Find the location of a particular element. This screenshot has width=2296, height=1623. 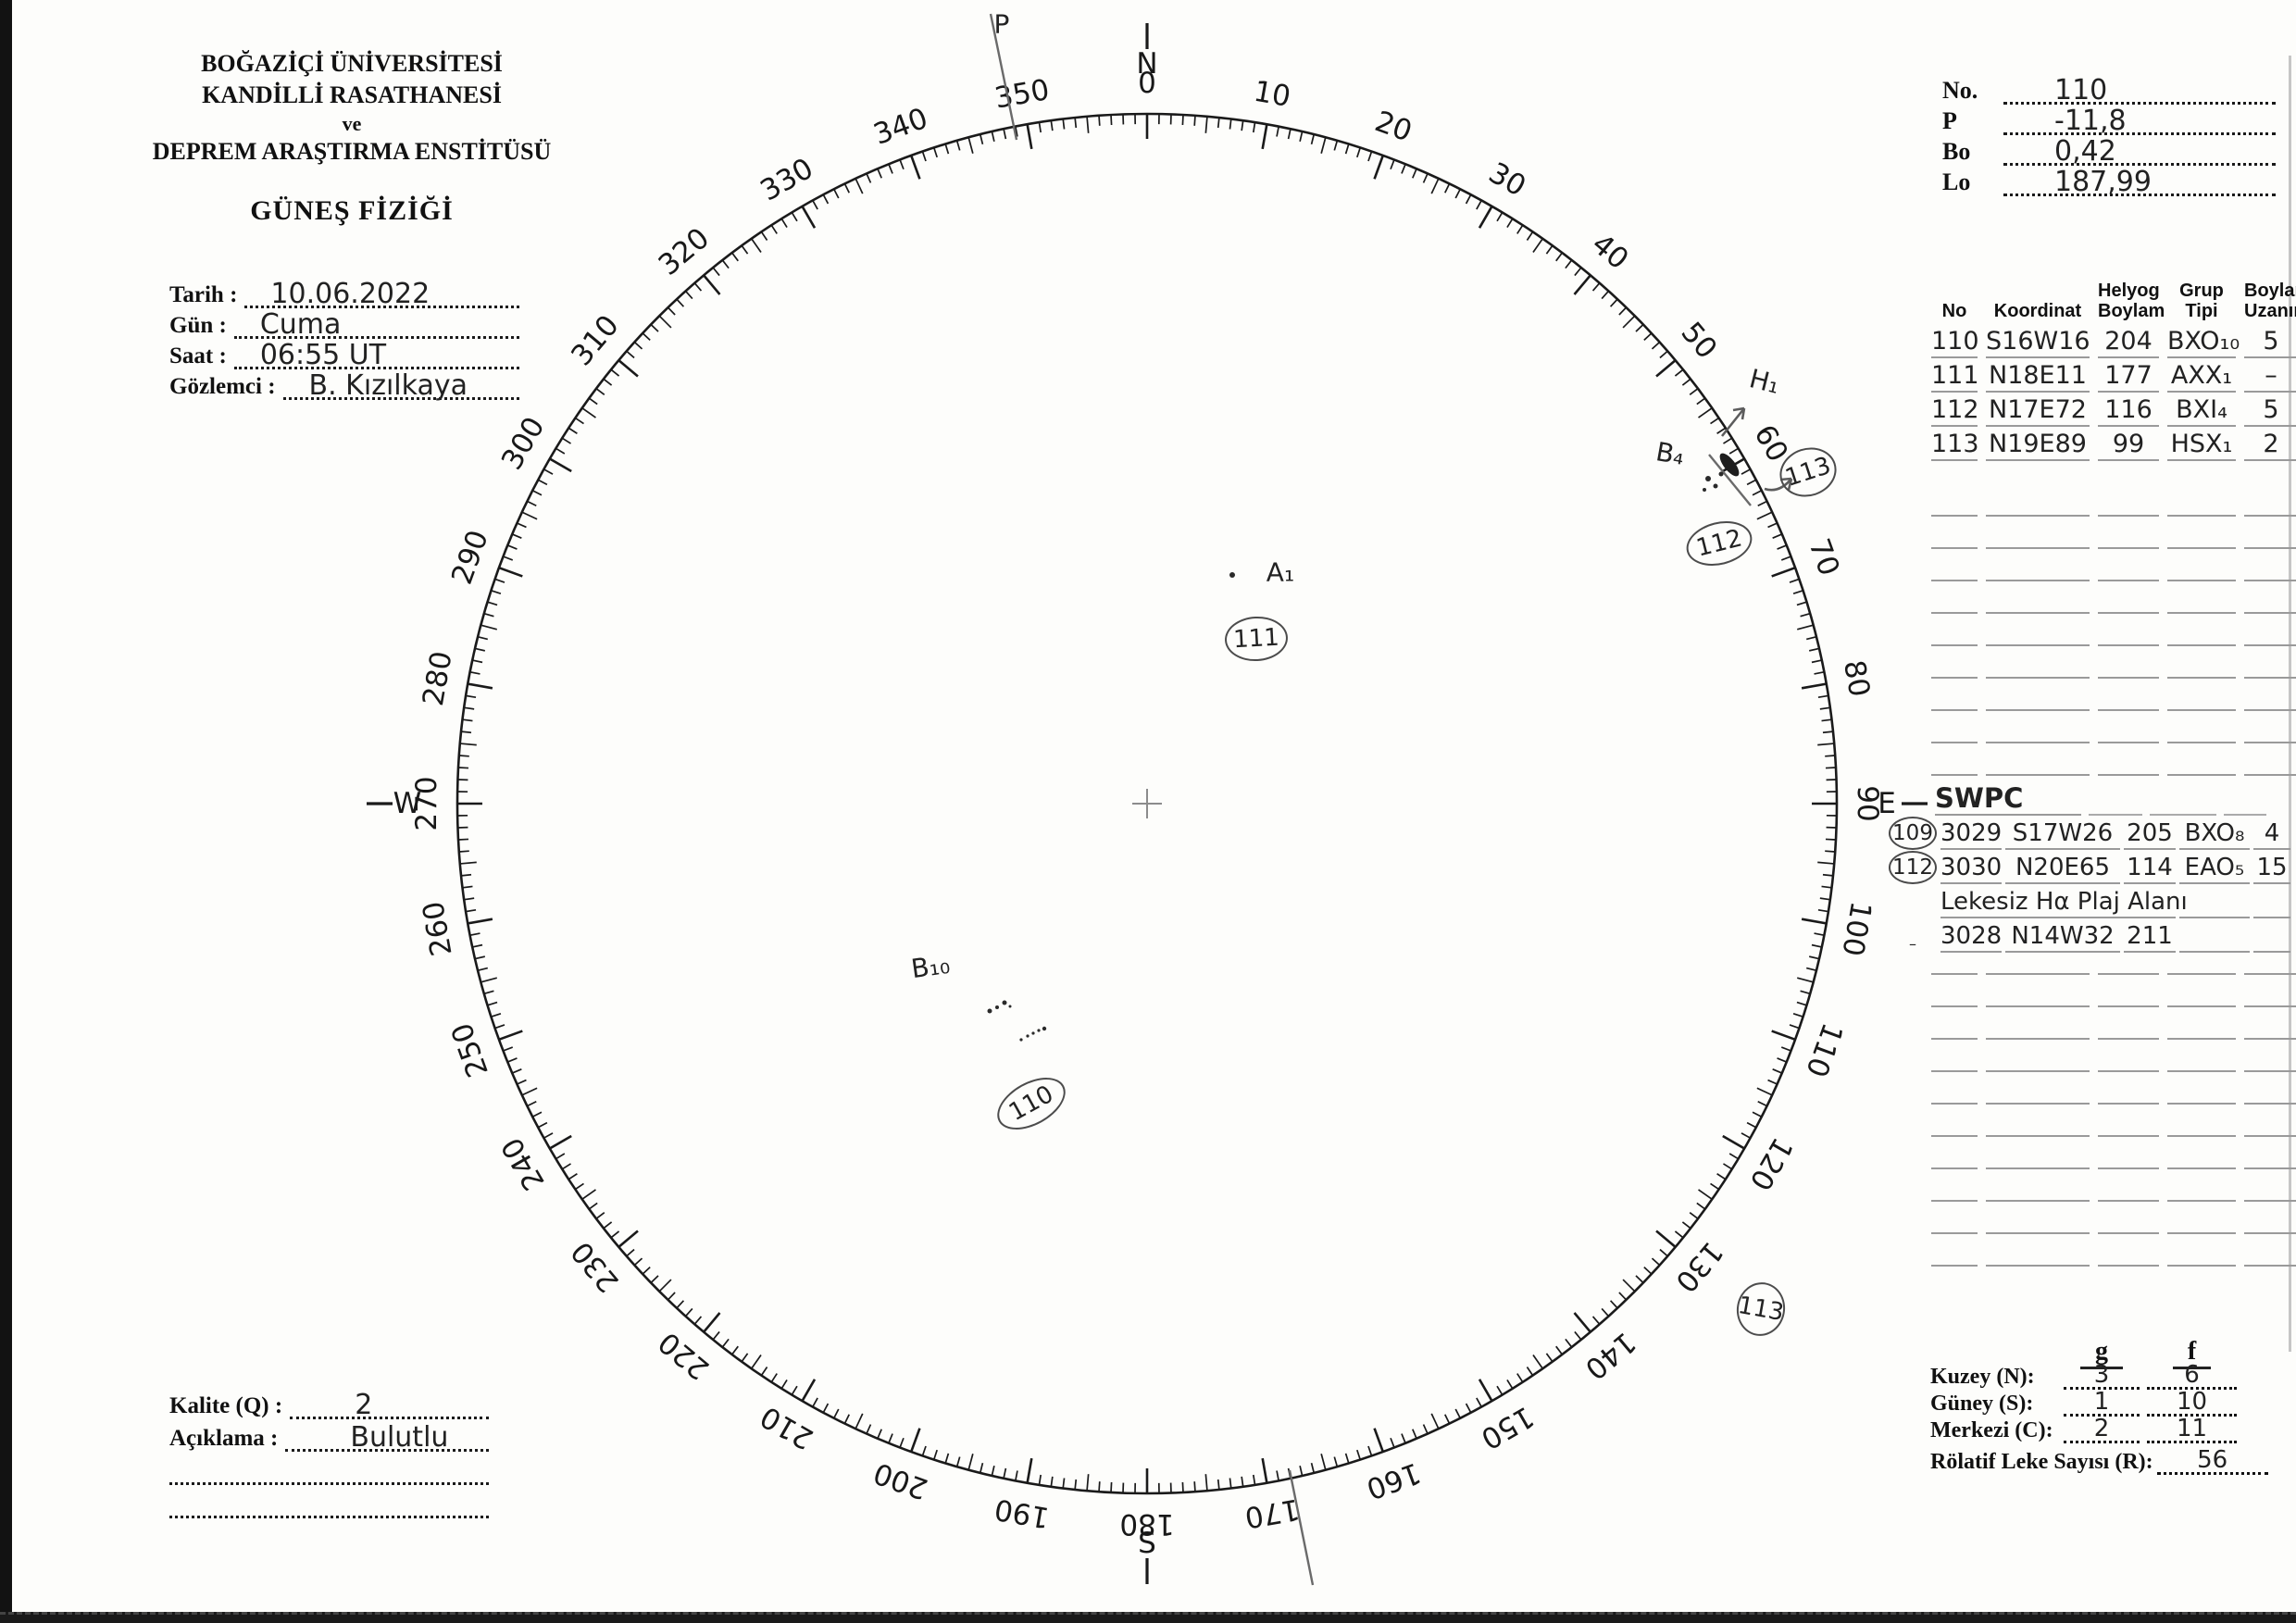

field-lo: Lo 187,99 is located at coordinates (2109, 182).